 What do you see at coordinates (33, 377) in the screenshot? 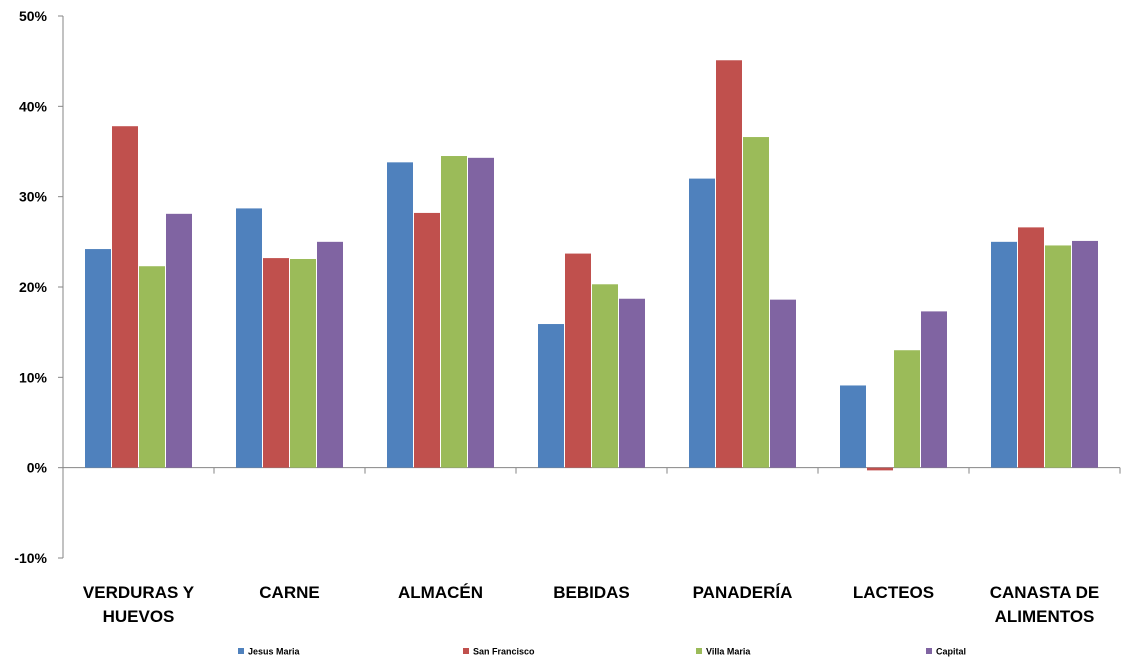
I see `y-tick-label: 10%` at bounding box center [33, 377].